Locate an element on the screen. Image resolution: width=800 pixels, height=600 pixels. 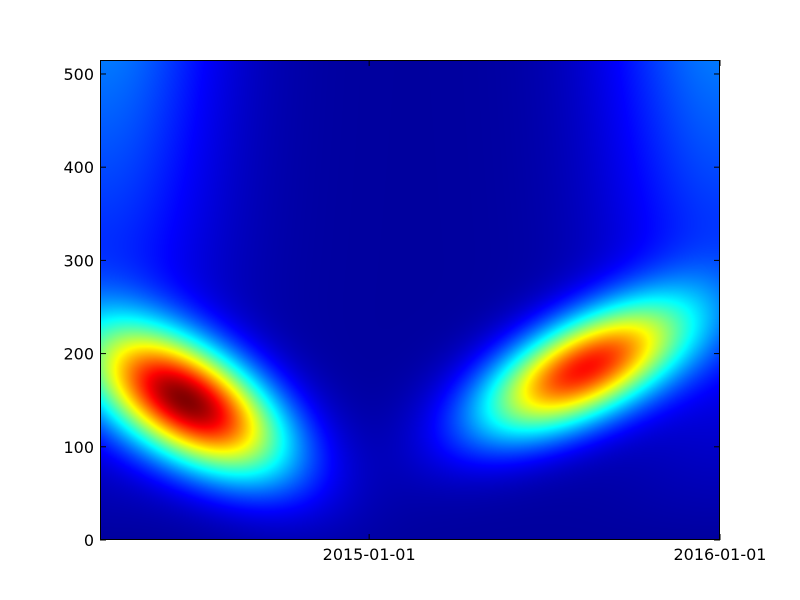
x-tick-label: 2015-01-01 is located at coordinates (369, 554).